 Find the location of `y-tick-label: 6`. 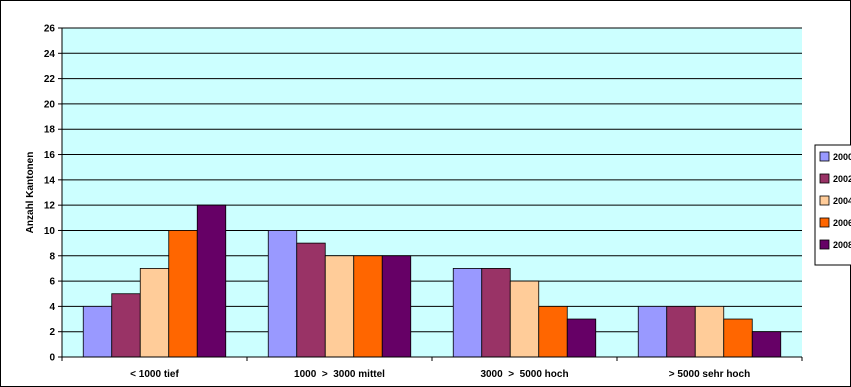

y-tick-label: 6 is located at coordinates (52, 282).